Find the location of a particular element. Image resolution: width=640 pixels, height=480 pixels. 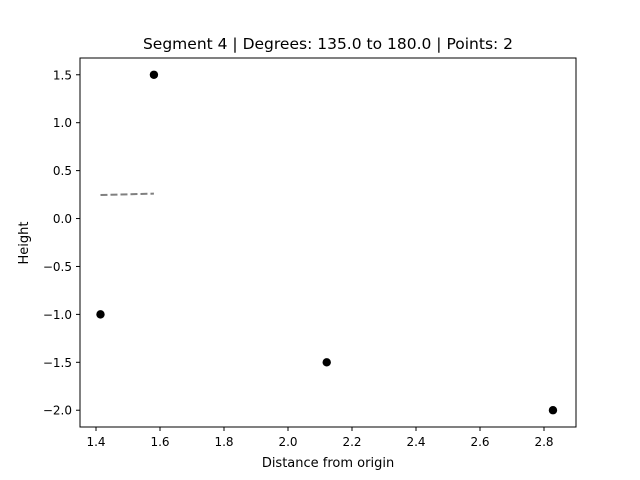

y-tick-label: 0.0 is located at coordinates (62, 219).